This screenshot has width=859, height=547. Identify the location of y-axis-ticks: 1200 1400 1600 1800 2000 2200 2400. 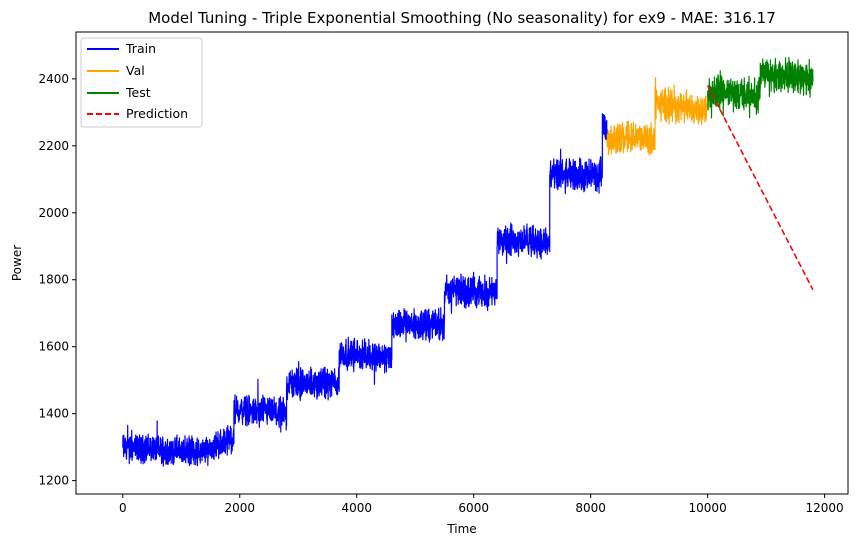
(57, 280).